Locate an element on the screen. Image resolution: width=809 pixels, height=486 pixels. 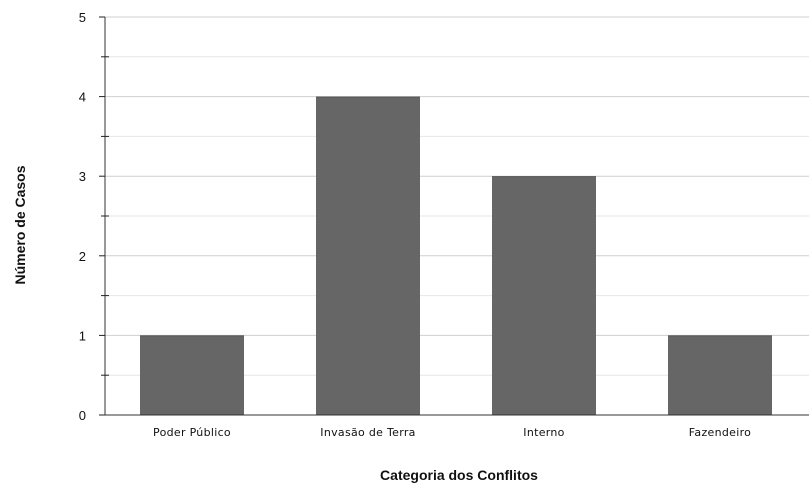
y-tick-label: 3 is located at coordinates (82, 176).